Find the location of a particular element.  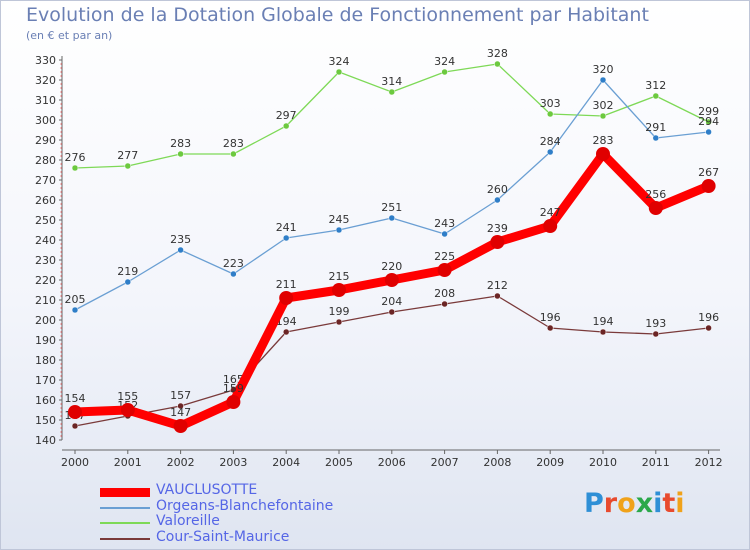

data-label-vauclusotte: 220 is located at coordinates (391, 266).